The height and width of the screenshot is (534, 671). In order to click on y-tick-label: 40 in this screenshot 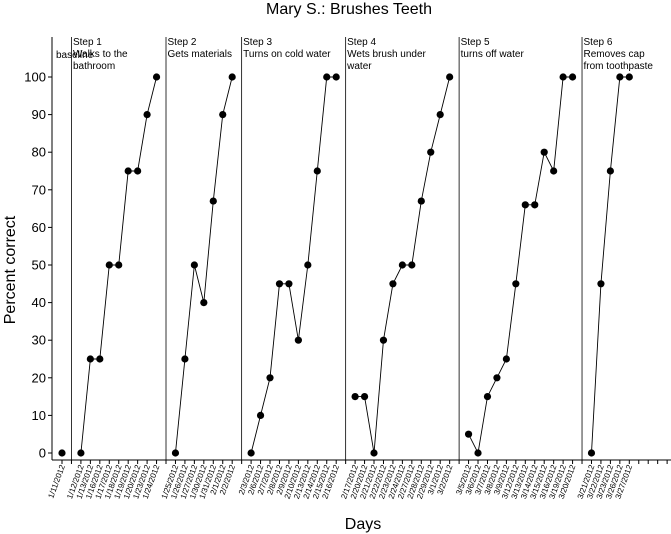, I will do `click(39, 302)`.